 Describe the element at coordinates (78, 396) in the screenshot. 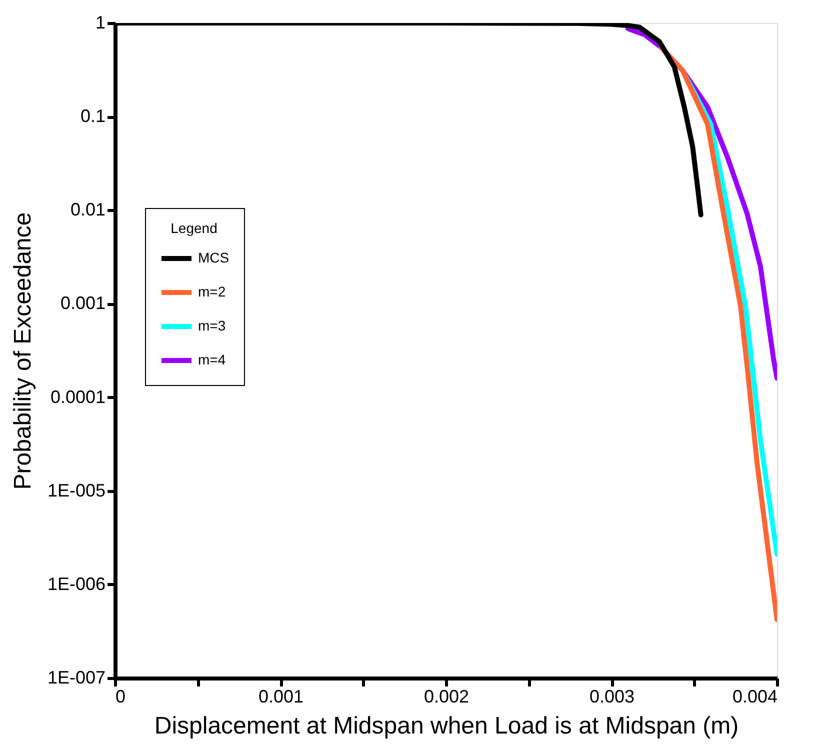

I see `y-tick-label: 0.0001` at that location.